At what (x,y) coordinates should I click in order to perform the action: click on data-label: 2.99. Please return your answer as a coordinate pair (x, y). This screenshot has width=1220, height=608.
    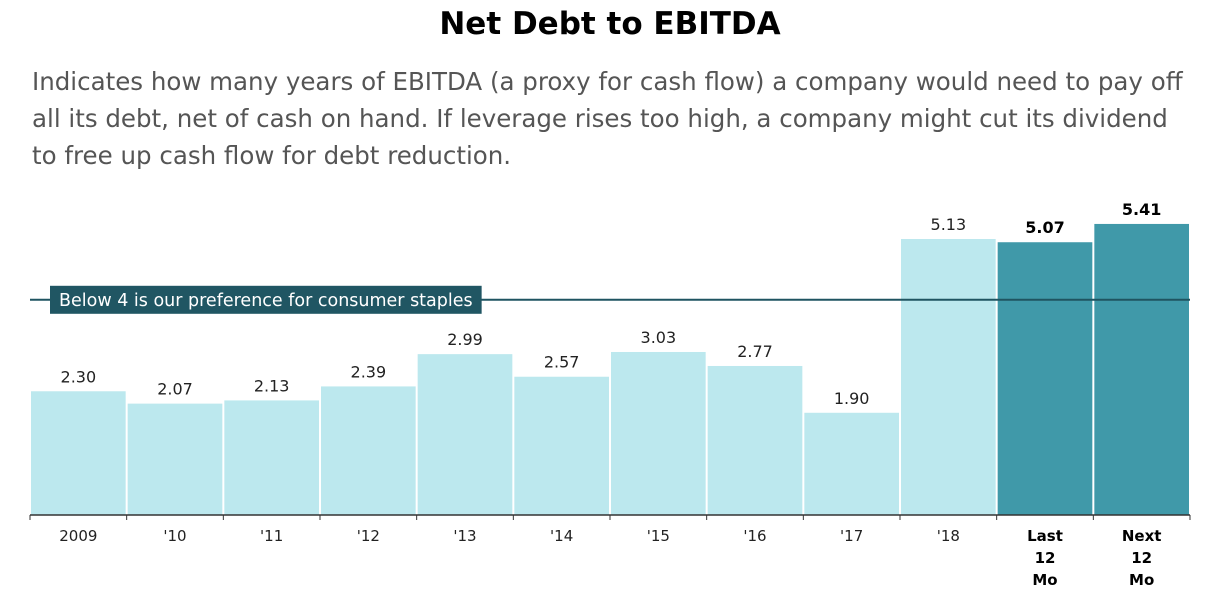
    Looking at the image, I should click on (465, 339).